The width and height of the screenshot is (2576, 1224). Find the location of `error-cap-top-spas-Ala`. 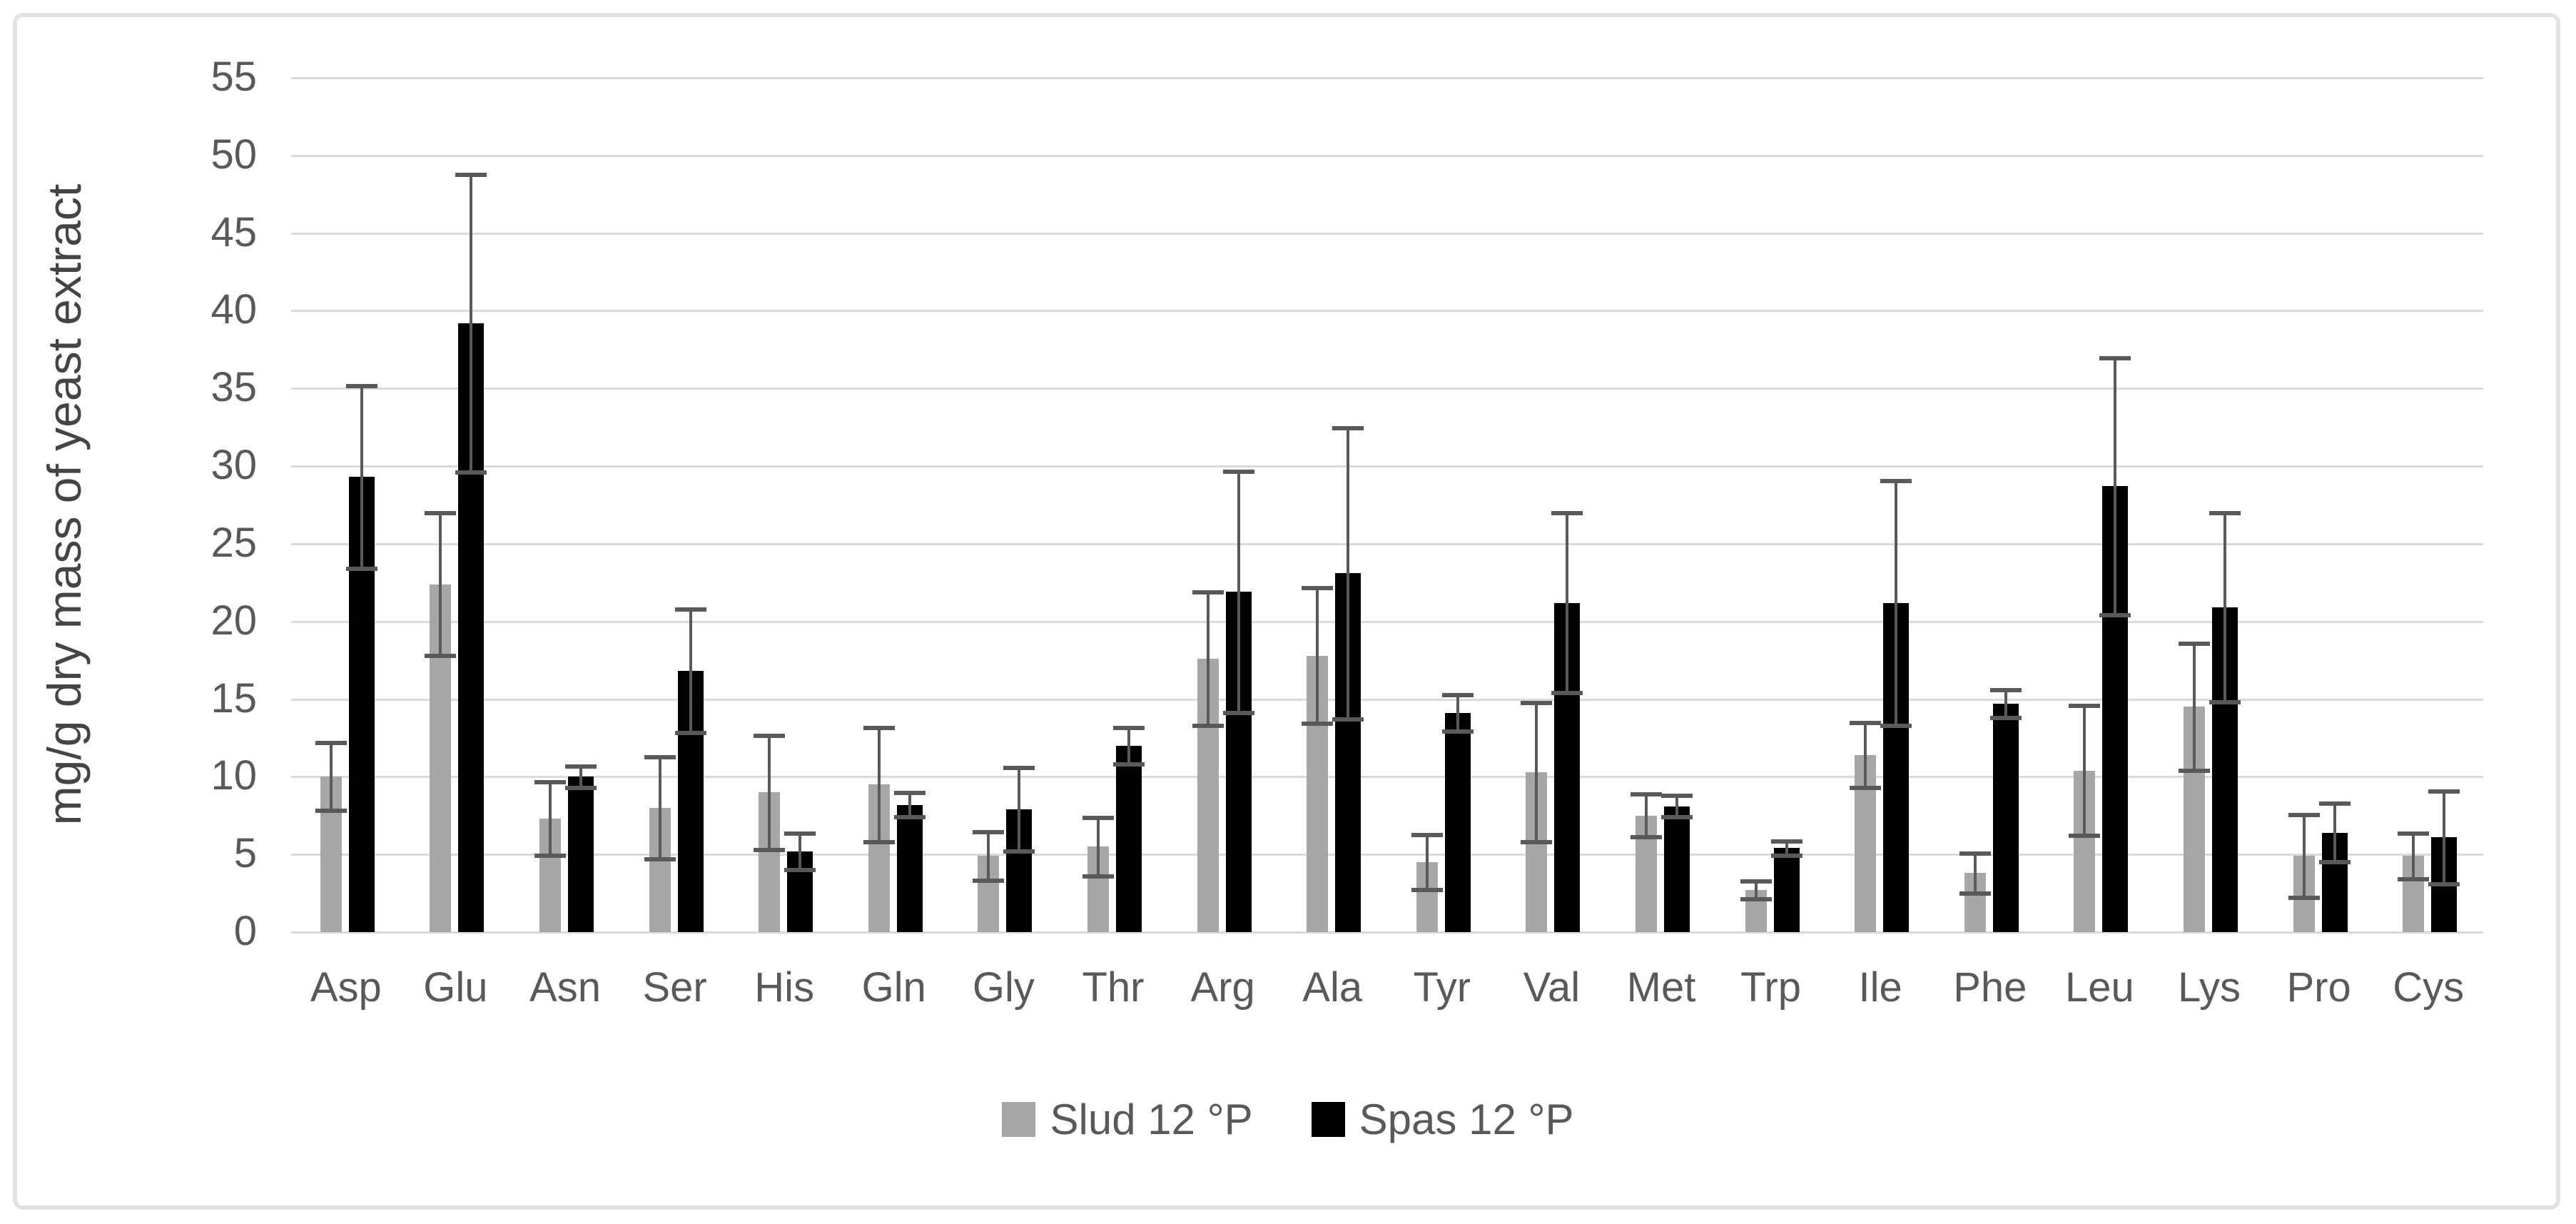

error-cap-top-spas-Ala is located at coordinates (1348, 427).